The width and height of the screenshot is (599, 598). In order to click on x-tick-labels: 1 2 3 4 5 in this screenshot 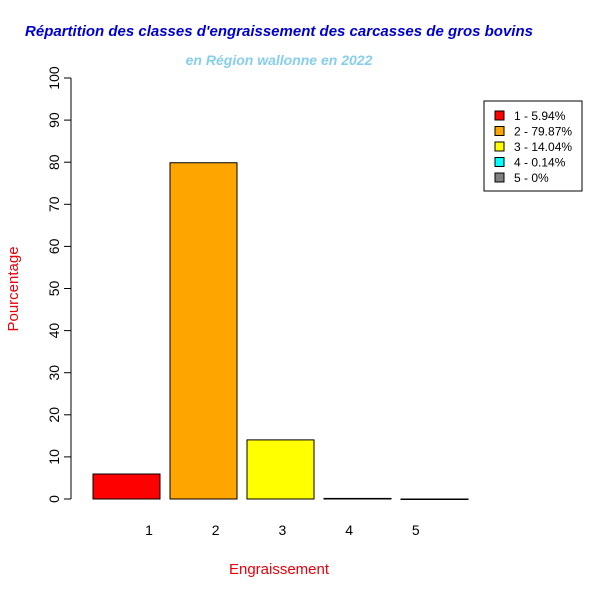, I will do `click(282, 530)`.